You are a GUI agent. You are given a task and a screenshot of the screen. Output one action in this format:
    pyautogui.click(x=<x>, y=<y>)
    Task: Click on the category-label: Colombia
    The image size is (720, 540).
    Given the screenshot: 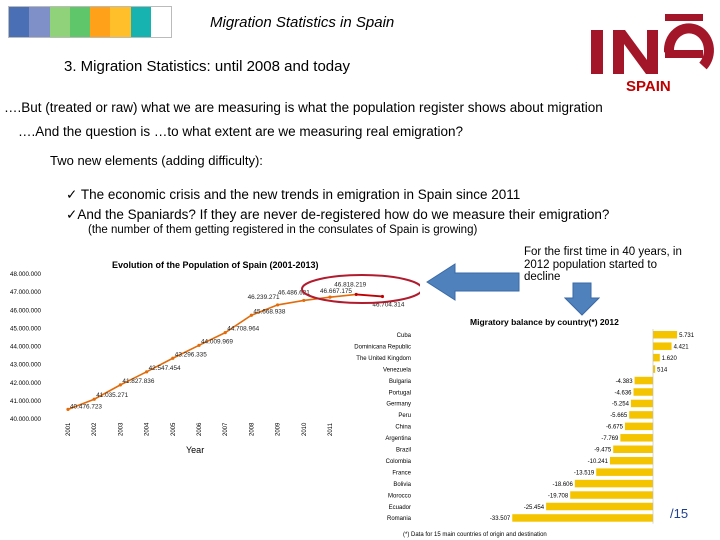 What is the action you would take?
    pyautogui.click(x=399, y=462)
    